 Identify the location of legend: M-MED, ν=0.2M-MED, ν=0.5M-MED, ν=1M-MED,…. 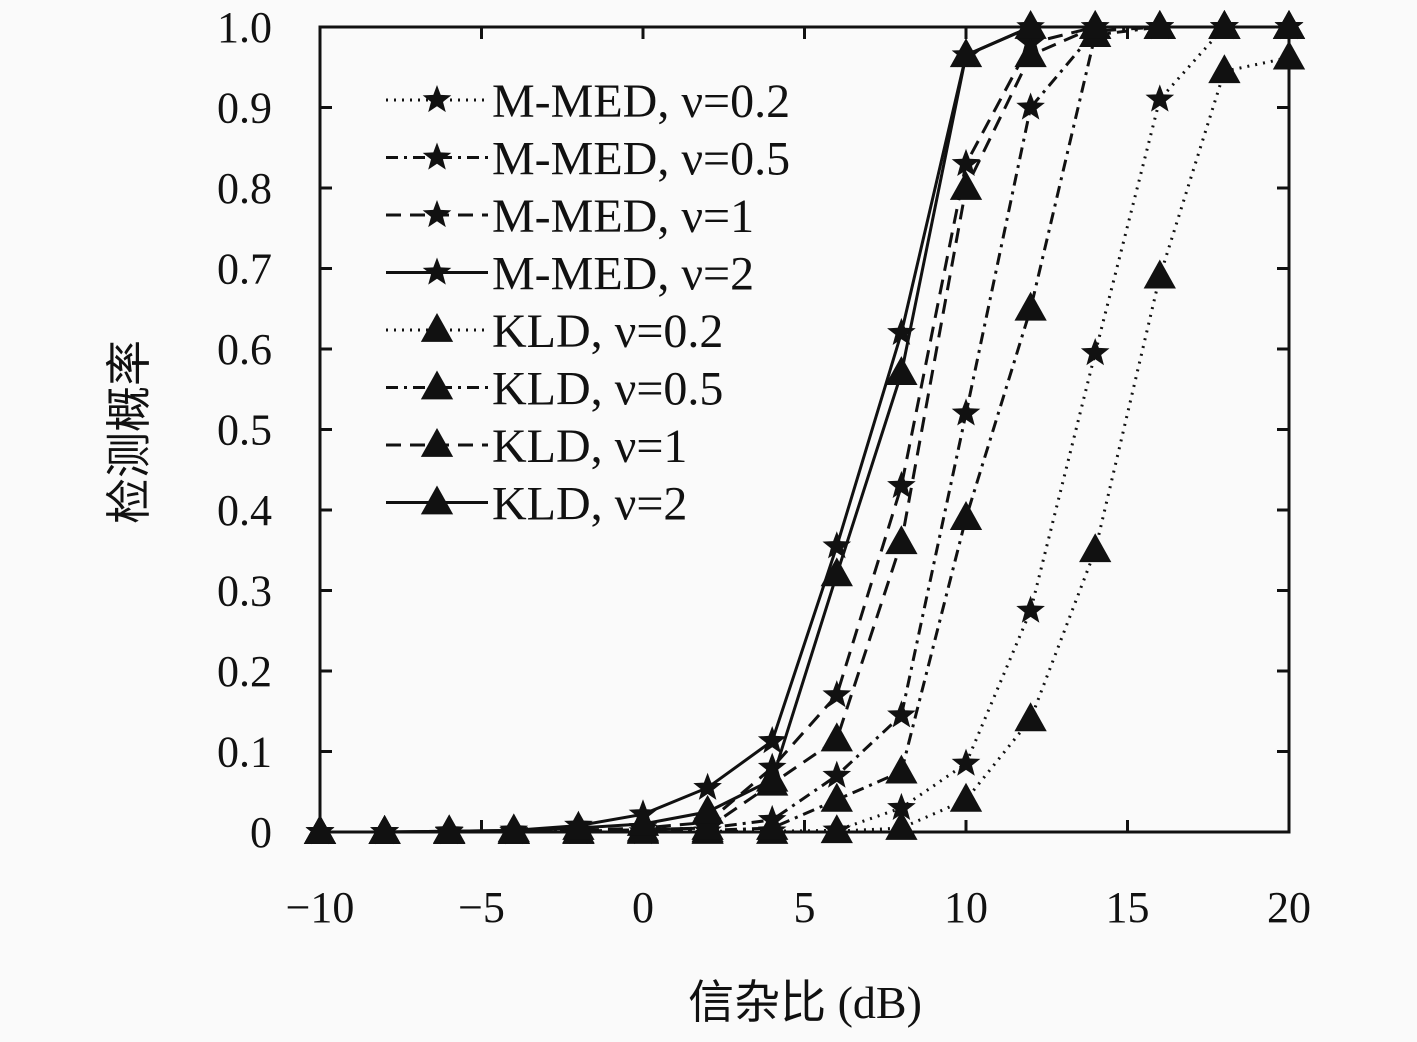
(588, 303).